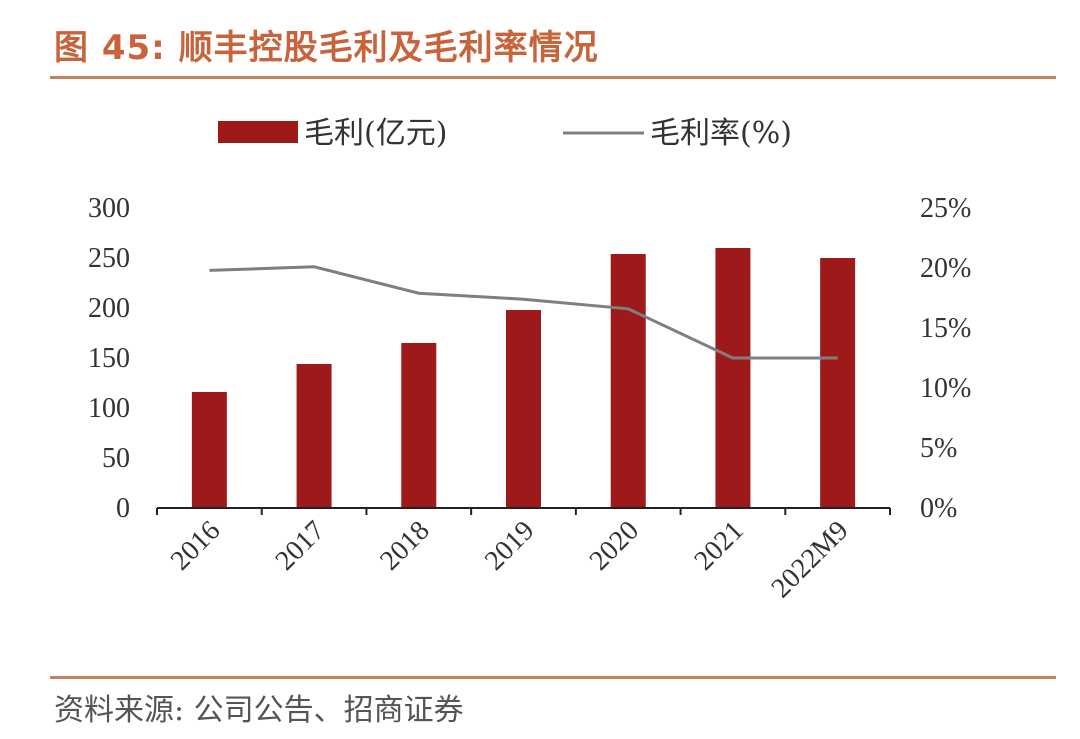 The image size is (1080, 739). I want to click on chart-title: 图 45: 顺丰控股毛利及毛利率情况, so click(326, 48).